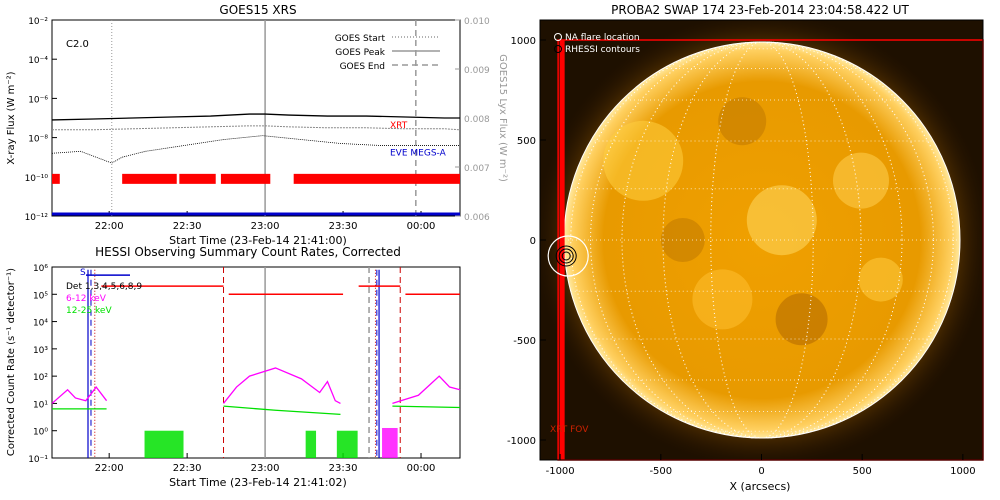 The height and width of the screenshot is (500, 1000). What do you see at coordinates (533, 241) in the screenshot?
I see `swap-y-tick-label: 0` at bounding box center [533, 241].